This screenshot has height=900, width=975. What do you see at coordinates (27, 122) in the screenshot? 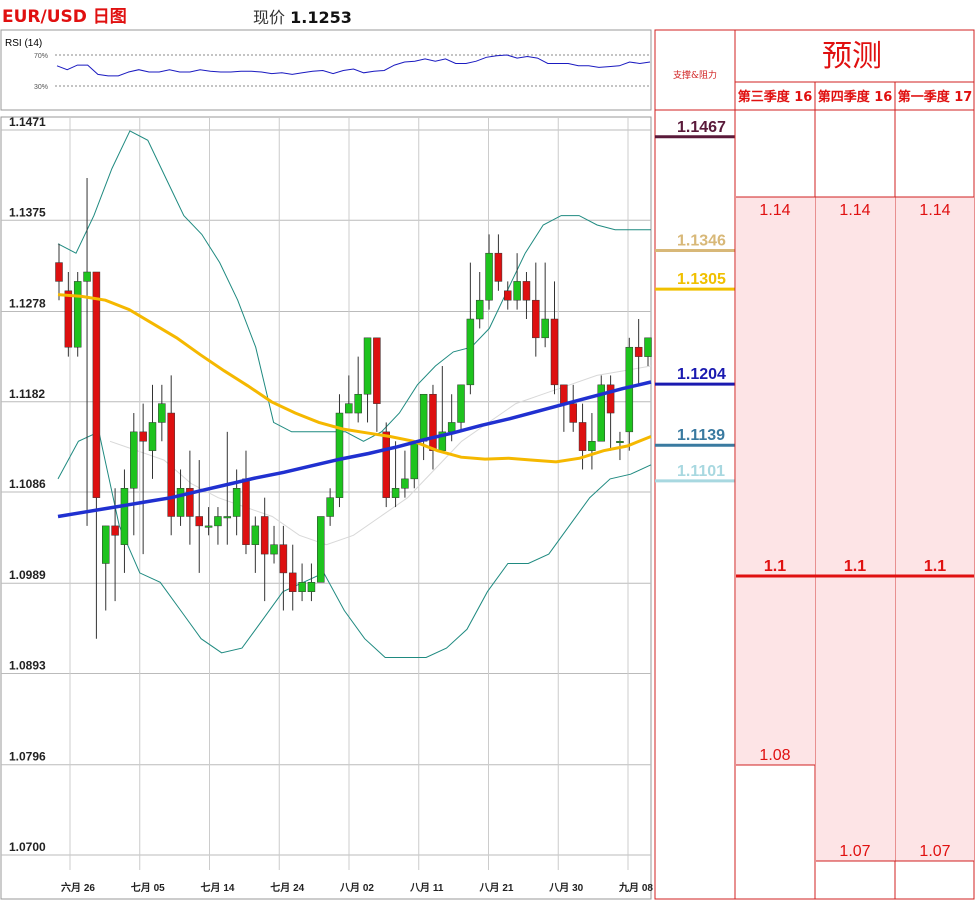
I see `y-tick-label: 1.1471` at bounding box center [27, 122].